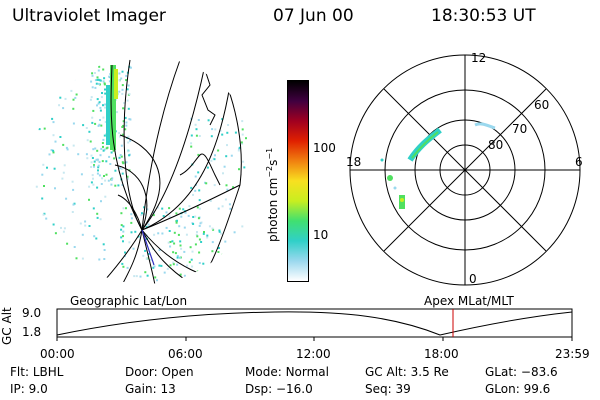  What do you see at coordinates (469, 301) in the screenshot?
I see `timeline-right-label: Apex MLat/MLT` at bounding box center [469, 301].